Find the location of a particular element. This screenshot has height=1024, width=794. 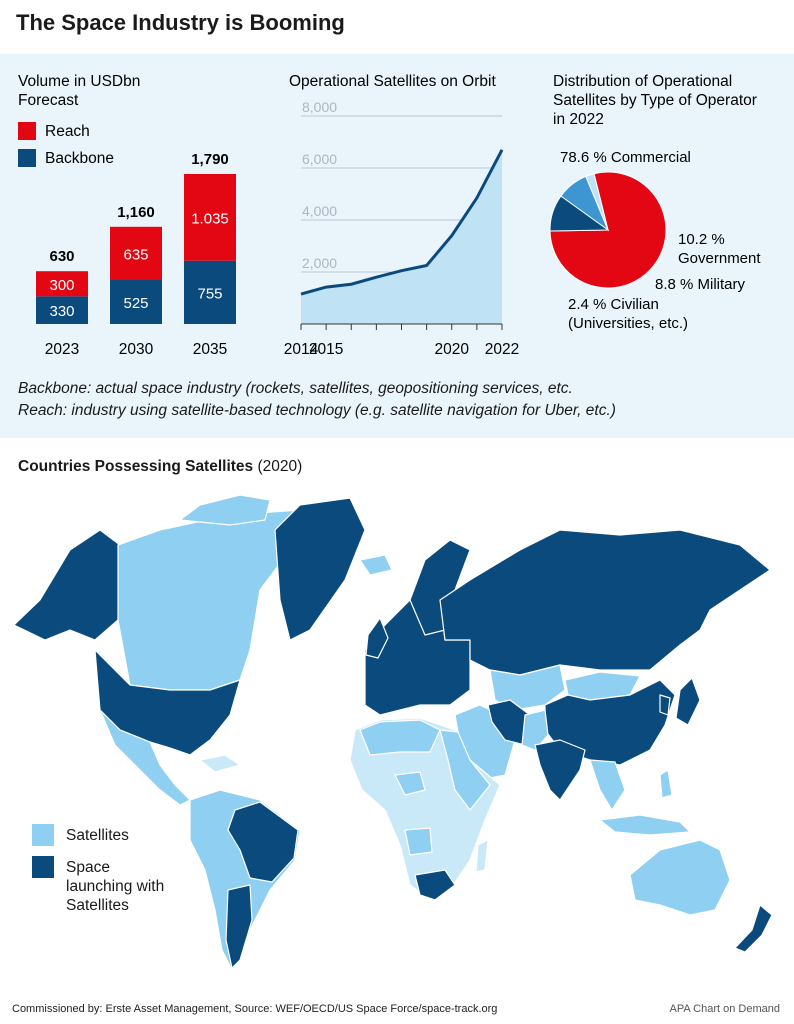

bar-value-backbone-2035: 755 is located at coordinates (209, 293).